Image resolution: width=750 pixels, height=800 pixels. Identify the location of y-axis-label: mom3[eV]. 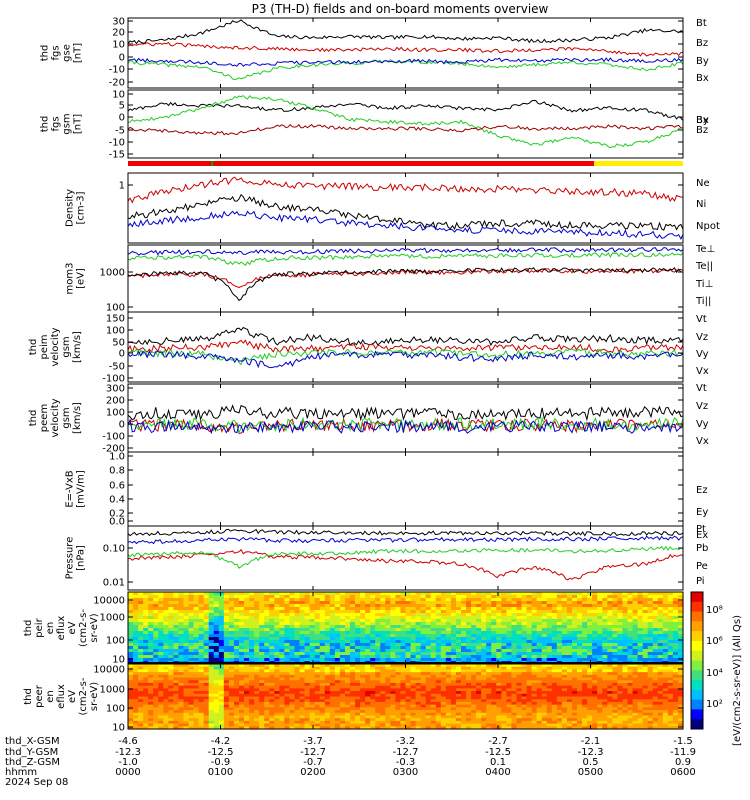
(76, 279).